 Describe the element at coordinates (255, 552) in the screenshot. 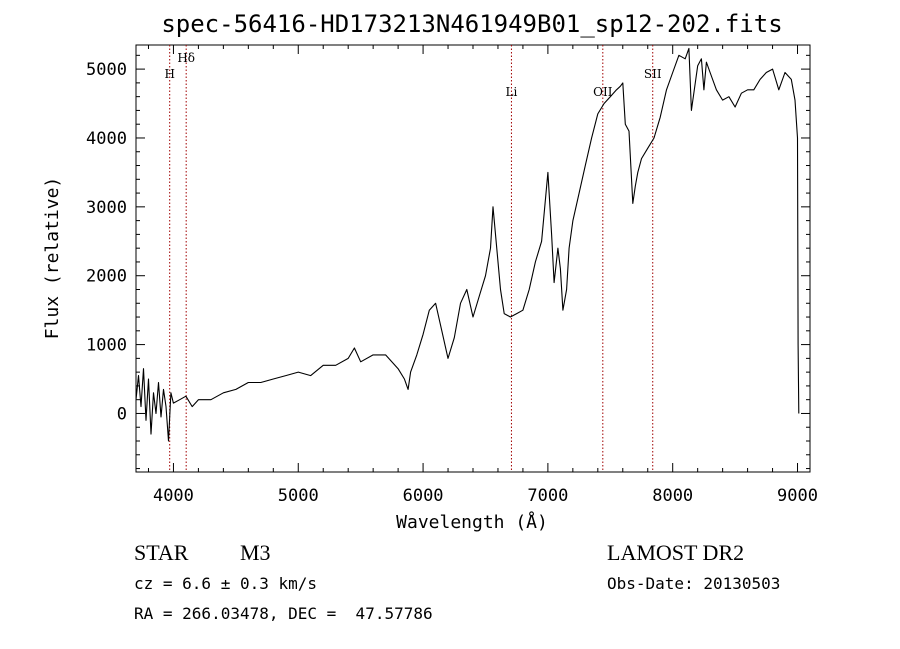

I see `object-subclass: M3` at that location.